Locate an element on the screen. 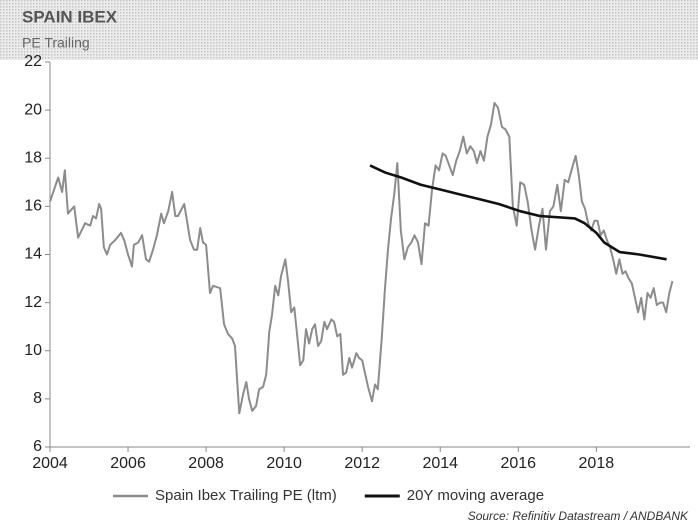 Image resolution: width=698 pixels, height=526 pixels. y-tick-label: 18 is located at coordinates (33, 157).